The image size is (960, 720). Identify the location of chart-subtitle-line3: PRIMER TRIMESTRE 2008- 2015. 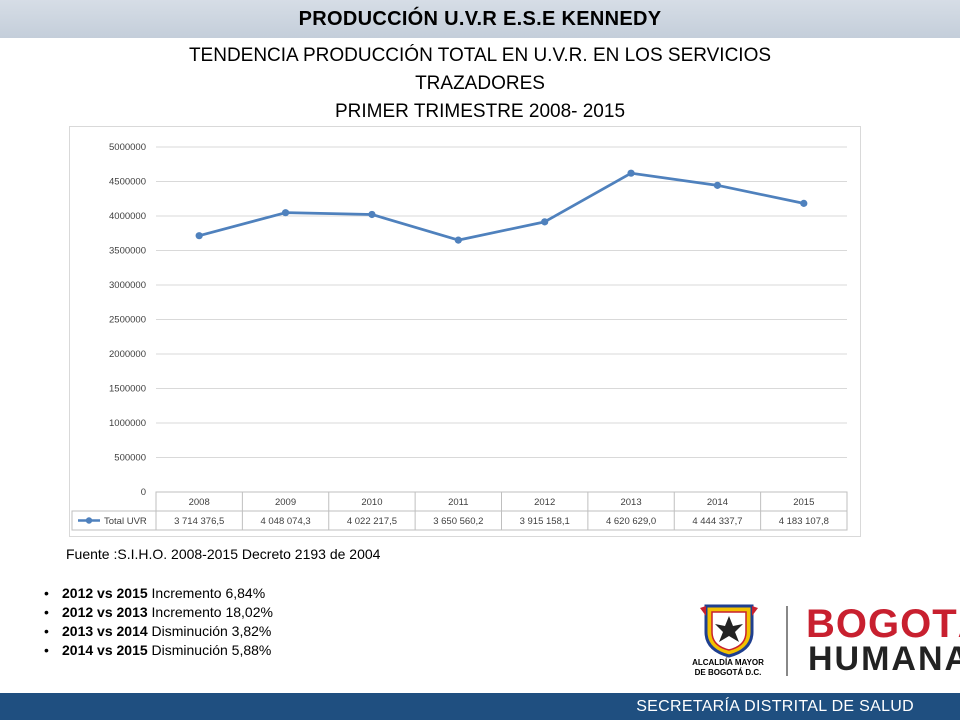
(480, 111).